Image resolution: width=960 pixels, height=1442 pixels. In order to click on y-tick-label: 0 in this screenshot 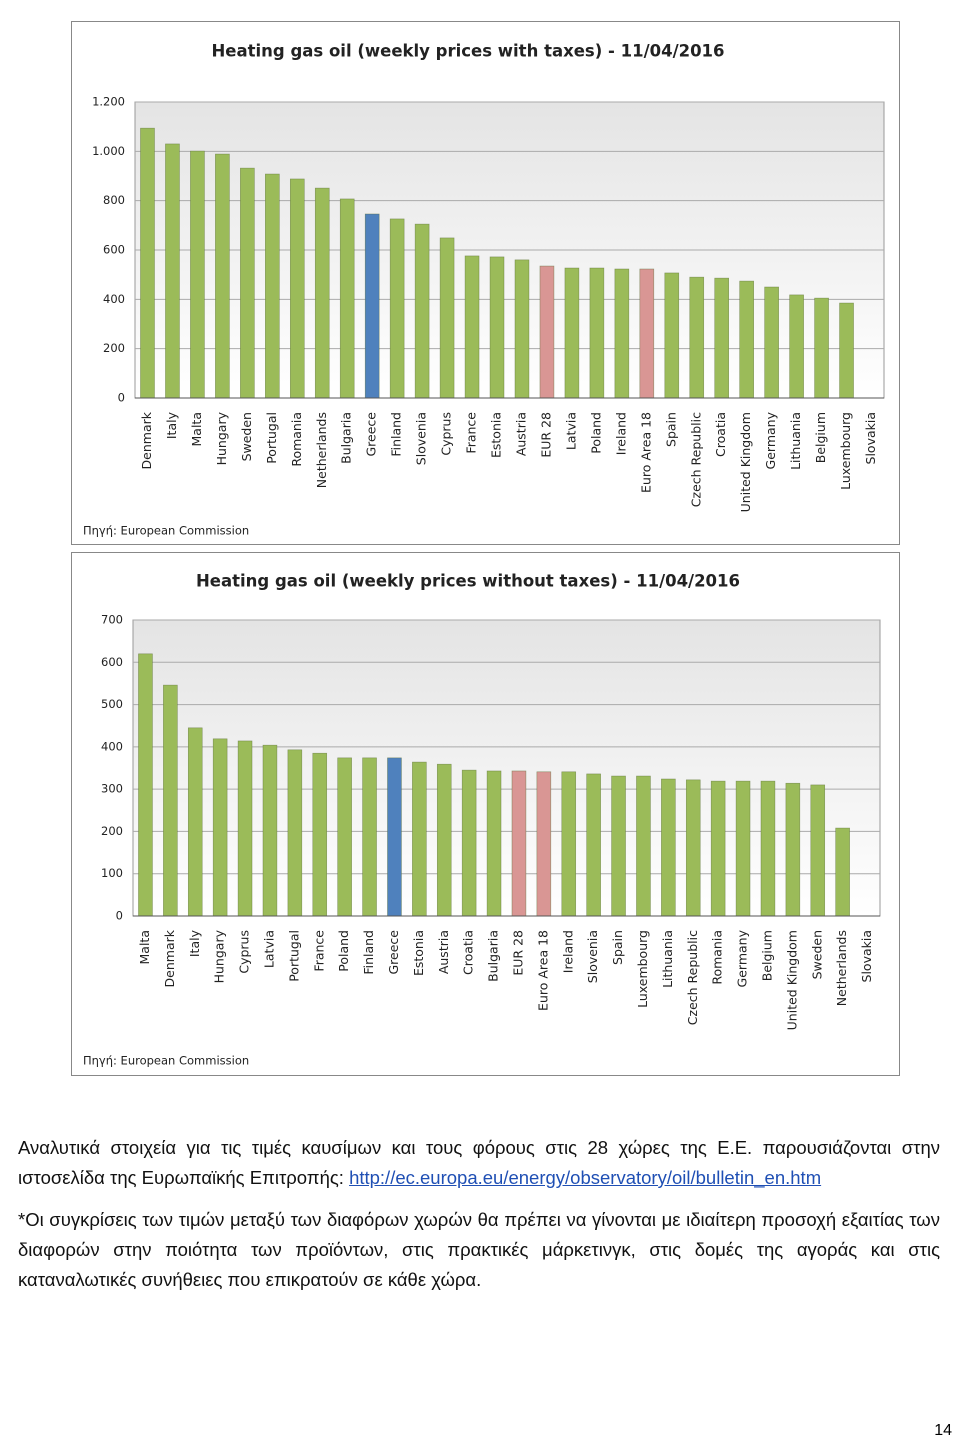, I will do `click(121, 398)`.